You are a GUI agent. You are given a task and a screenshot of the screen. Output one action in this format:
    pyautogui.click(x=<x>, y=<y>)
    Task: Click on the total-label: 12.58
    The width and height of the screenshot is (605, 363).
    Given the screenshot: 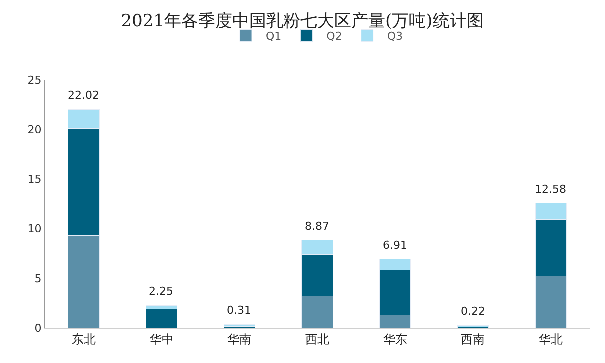 What is the action you would take?
    pyautogui.click(x=550, y=189)
    